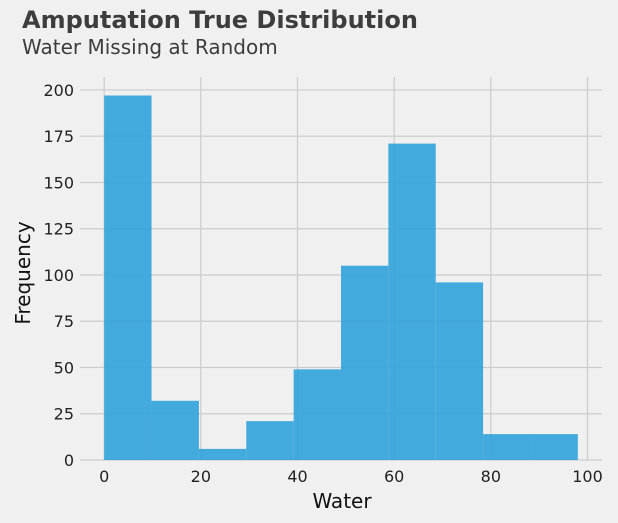 The height and width of the screenshot is (523, 618). Describe the element at coordinates (58, 136) in the screenshot. I see `y-tick-label: 175` at that location.